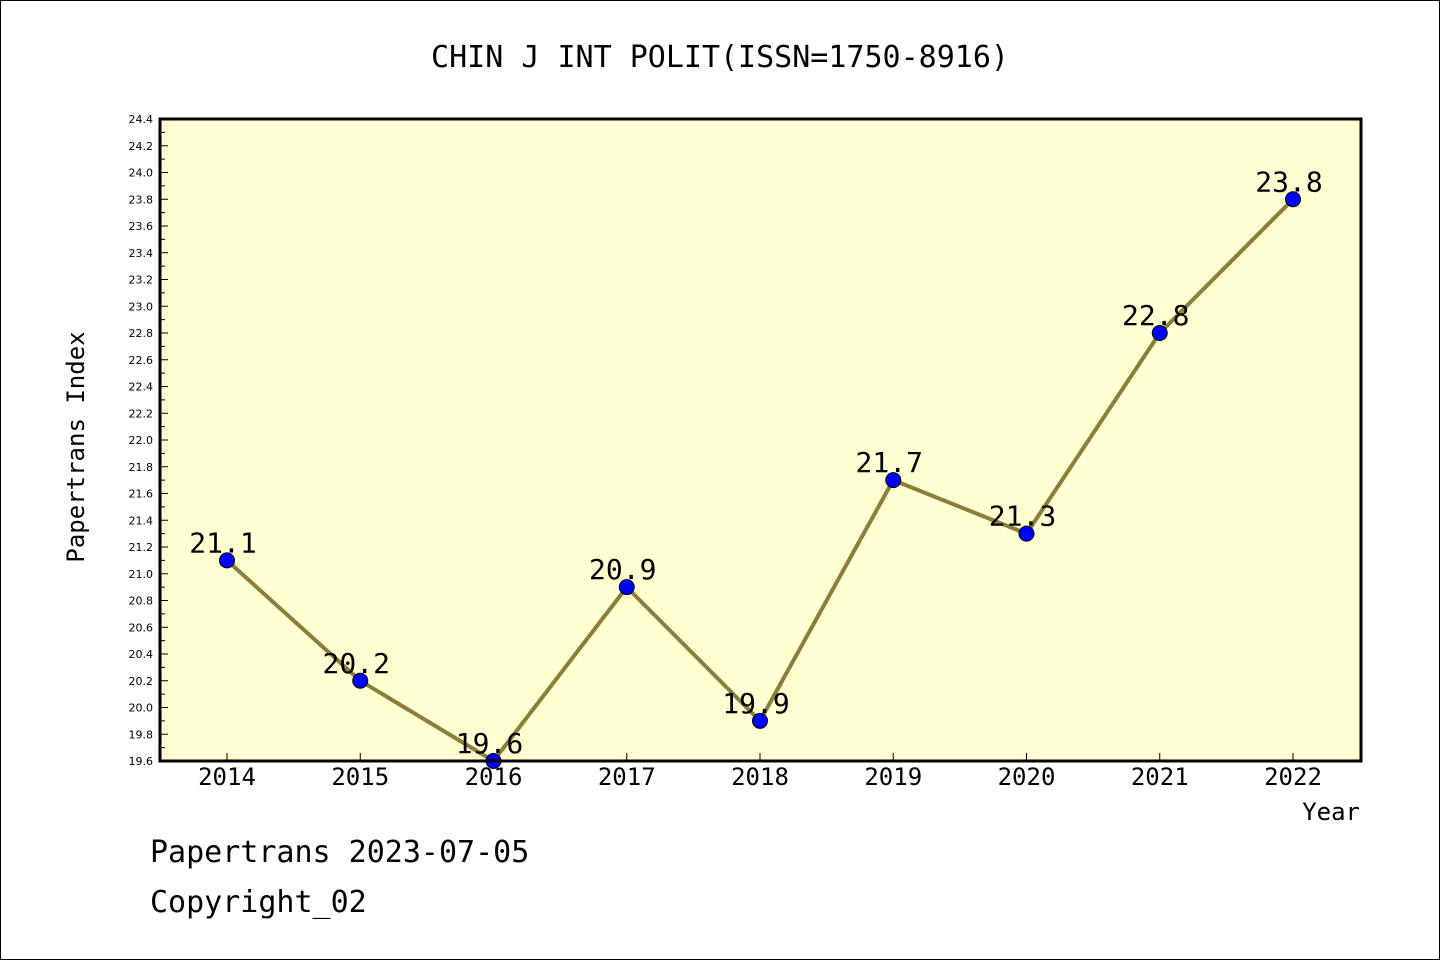 The image size is (1440, 960). I want to click on y-tick-label: 19.8, so click(141, 734).